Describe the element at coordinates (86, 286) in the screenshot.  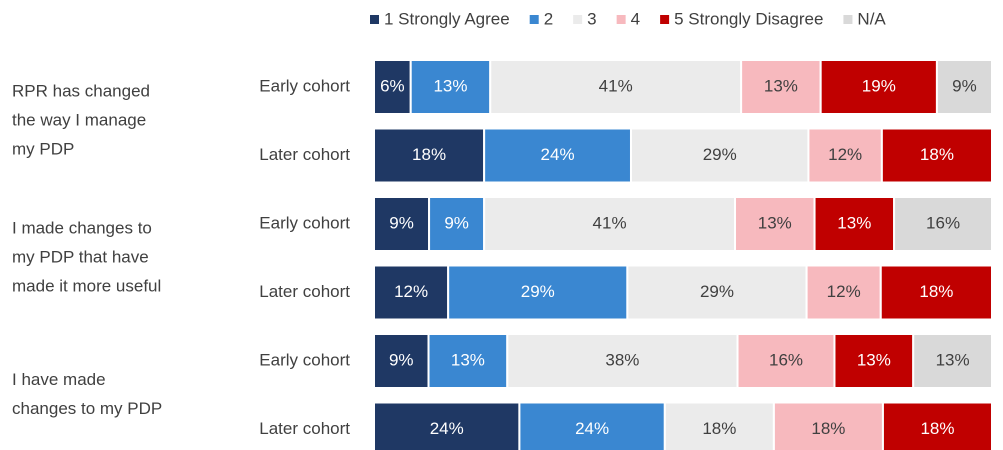
I see `question-label: made it more useful` at that location.